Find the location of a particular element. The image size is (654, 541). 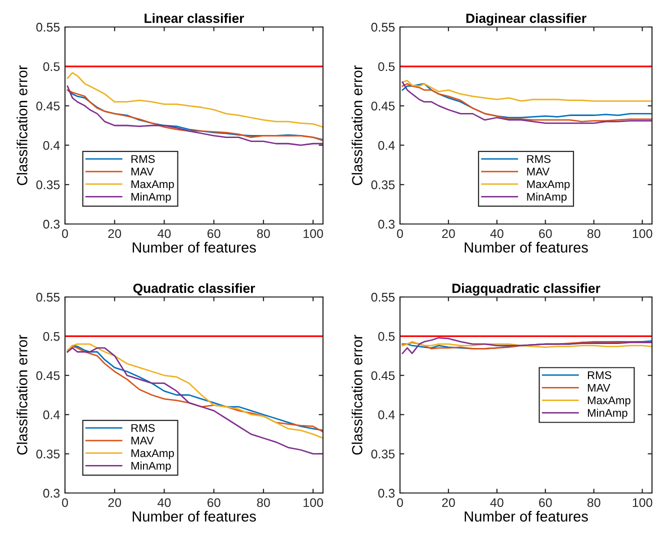

chart-title: Linear classifier is located at coordinates (194, 18).